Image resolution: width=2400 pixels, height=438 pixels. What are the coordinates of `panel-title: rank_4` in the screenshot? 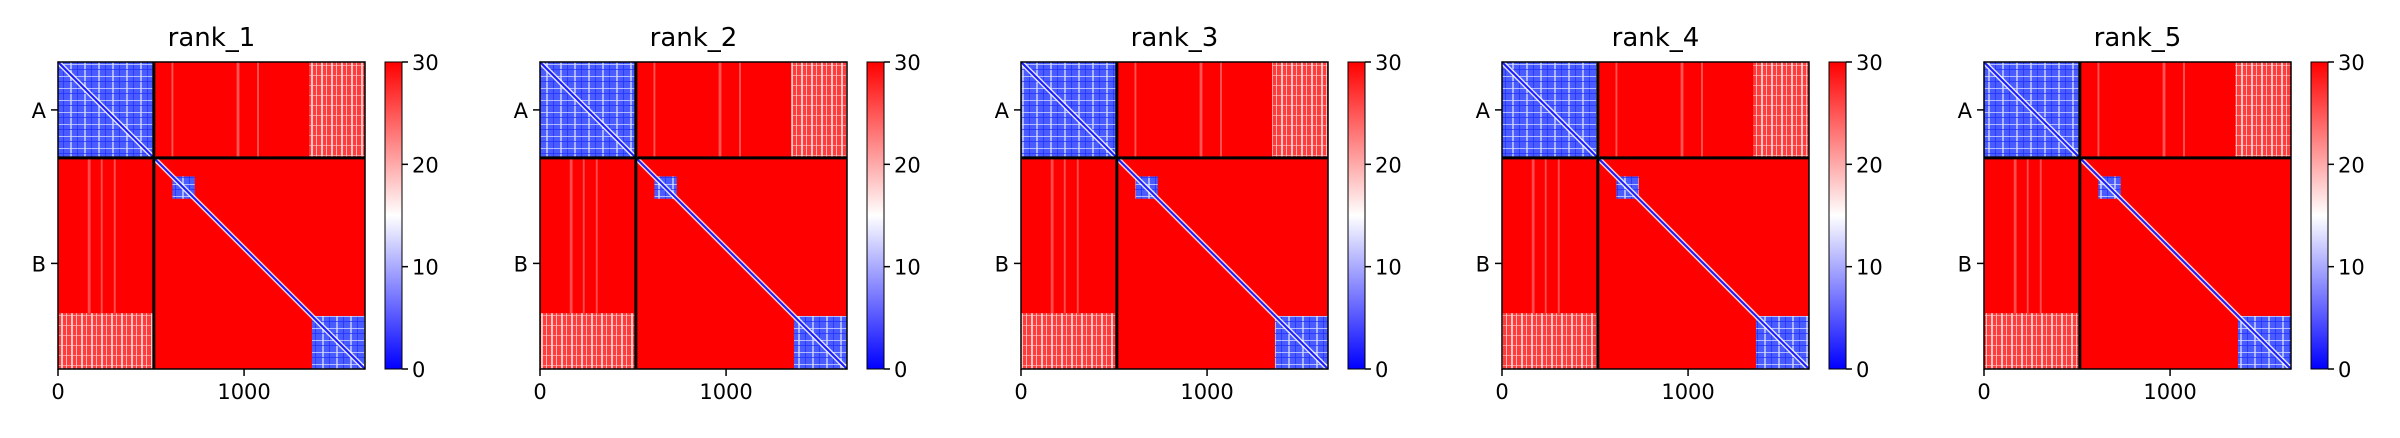 It's located at (1656, 38).